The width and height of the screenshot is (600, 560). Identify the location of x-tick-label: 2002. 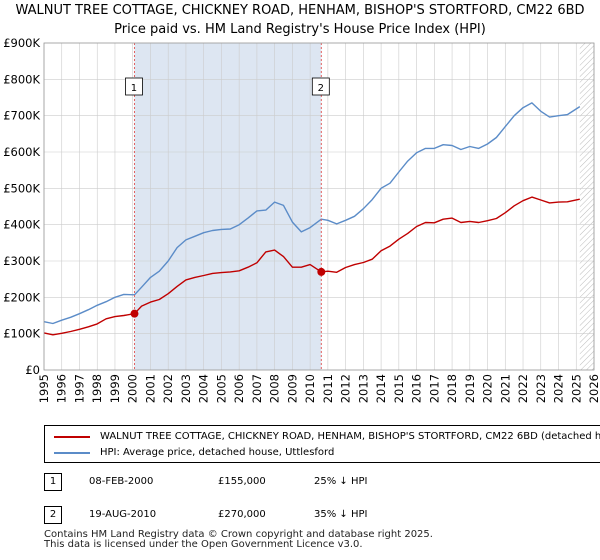
(168, 388).